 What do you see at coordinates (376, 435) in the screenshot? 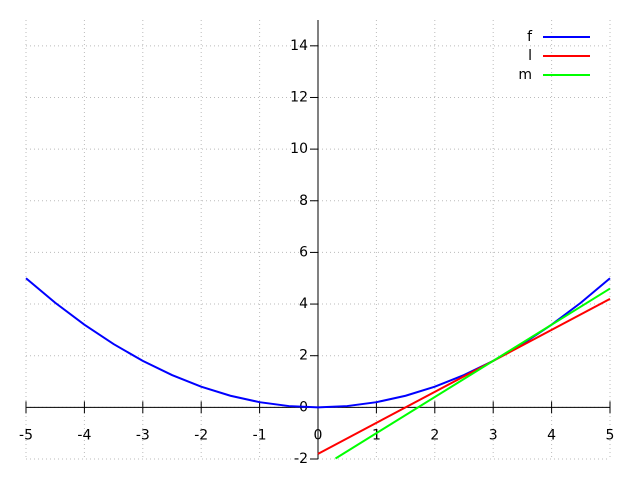
I see `x-tick-label: 1` at bounding box center [376, 435].